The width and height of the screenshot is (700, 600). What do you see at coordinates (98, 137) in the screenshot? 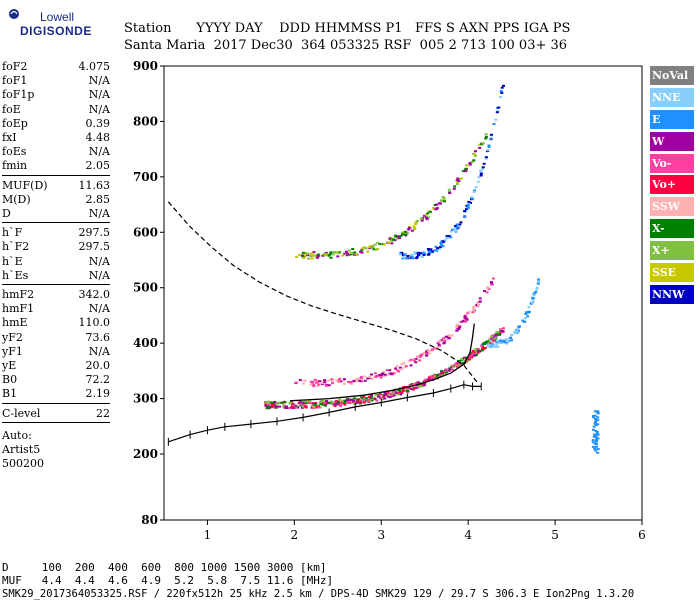
I see `param-value: 4.48` at bounding box center [98, 137].